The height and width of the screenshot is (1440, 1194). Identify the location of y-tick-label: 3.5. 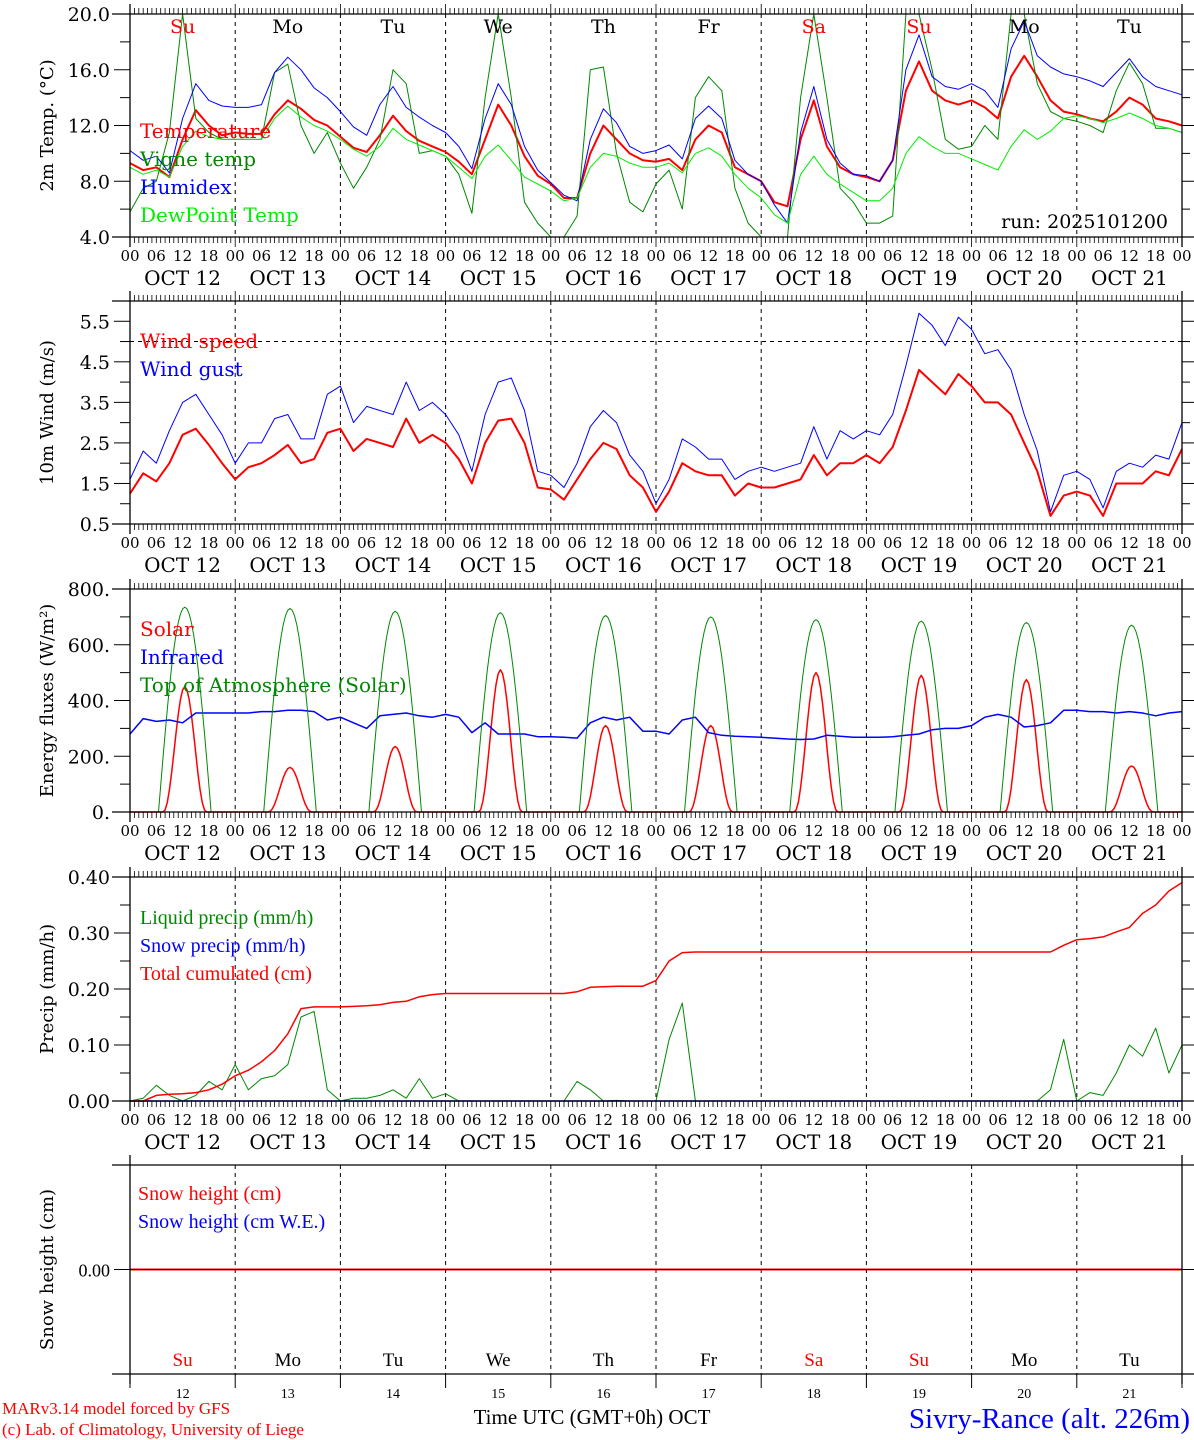
(95, 403).